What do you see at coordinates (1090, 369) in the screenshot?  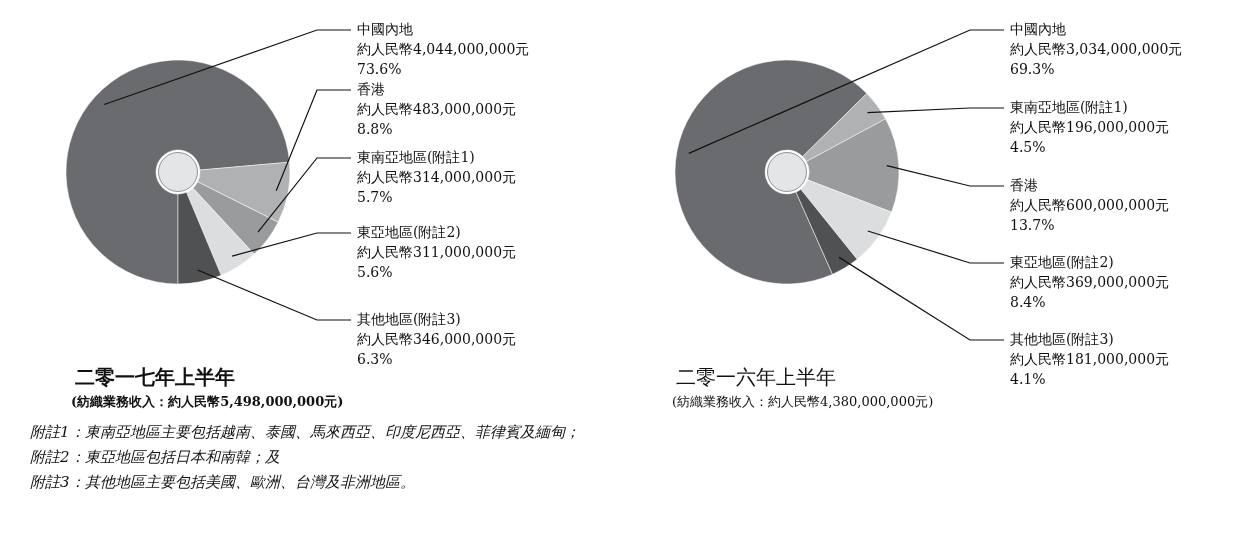 I see `data-label: 約人民幣181,000,000元 4.1%` at bounding box center [1090, 369].